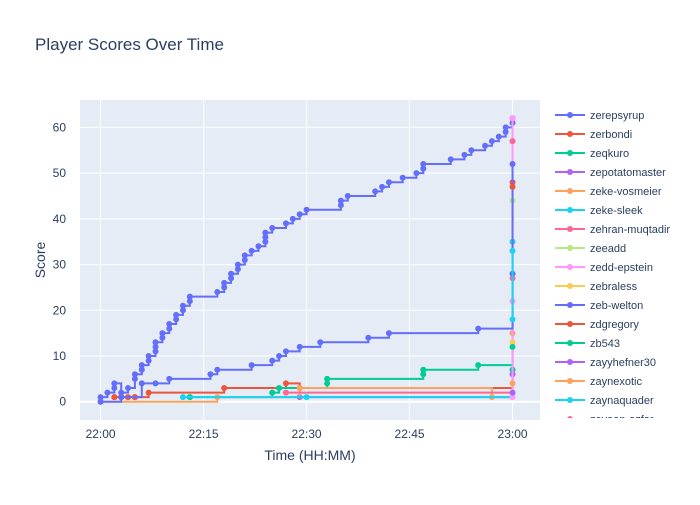  What do you see at coordinates (598, 382) in the screenshot?
I see `legend-item: zaynexotic` at bounding box center [598, 382].